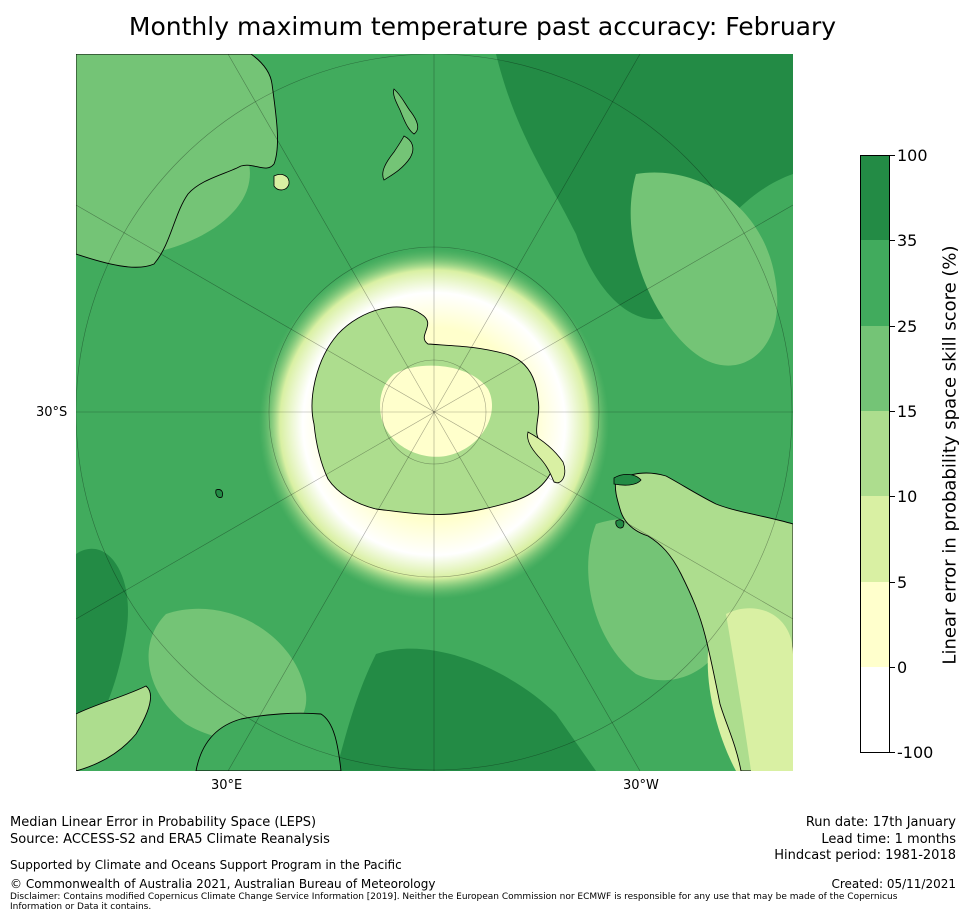  I want to click on high-skill-patch-west, so click(102, 651).